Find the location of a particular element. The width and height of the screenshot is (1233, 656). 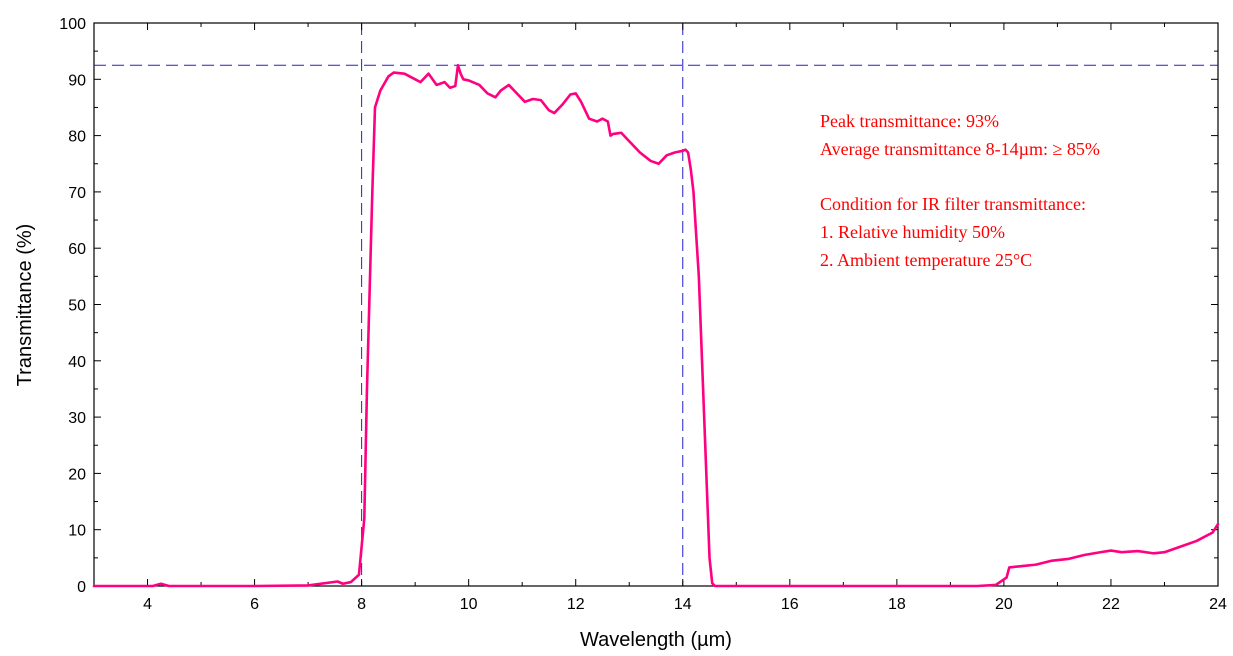

y-tick-label: 30 is located at coordinates (77, 418).